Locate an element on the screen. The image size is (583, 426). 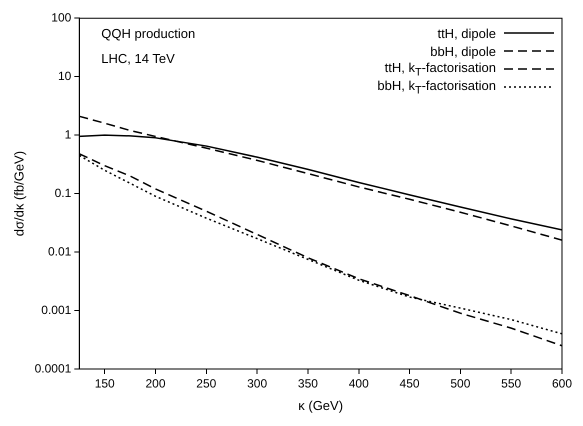
x-tick-label: 300 is located at coordinates (257, 383).